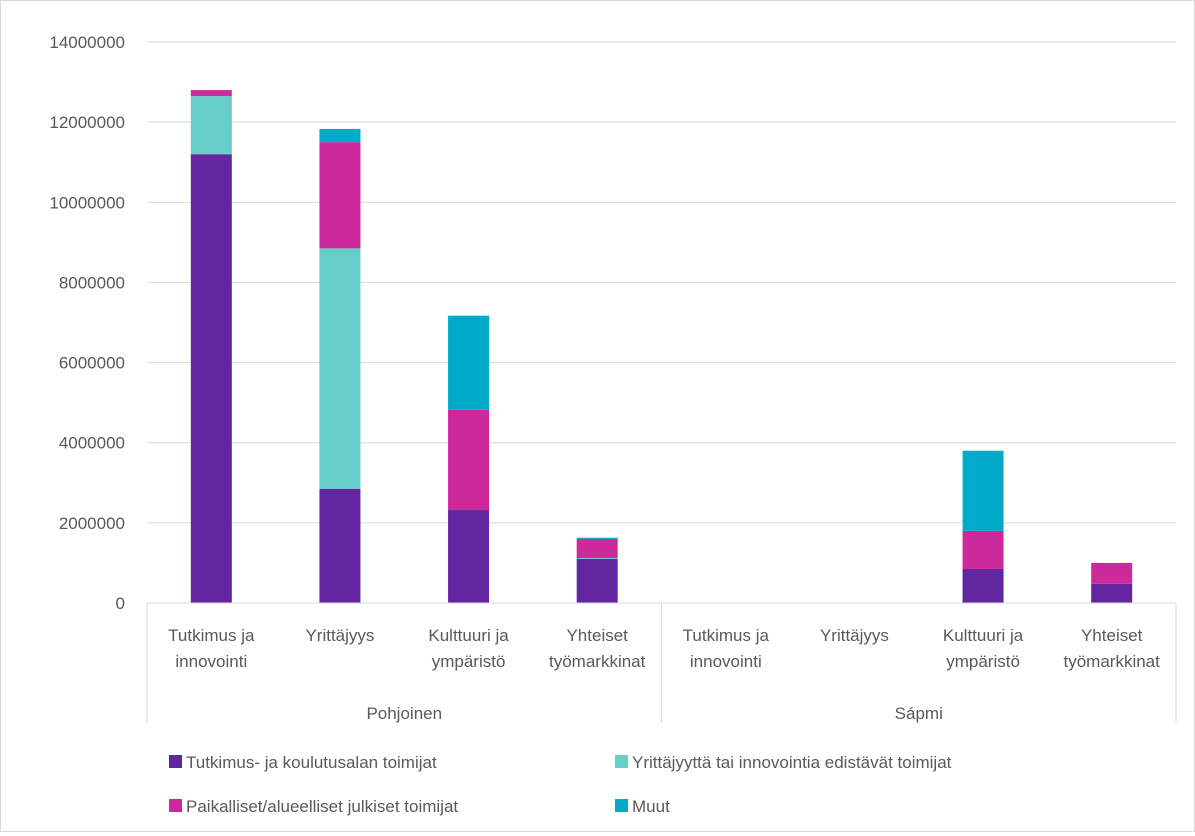  I want to click on legend-label: Tutkimus- ja koulutusalan toimijat, so click(311, 762).